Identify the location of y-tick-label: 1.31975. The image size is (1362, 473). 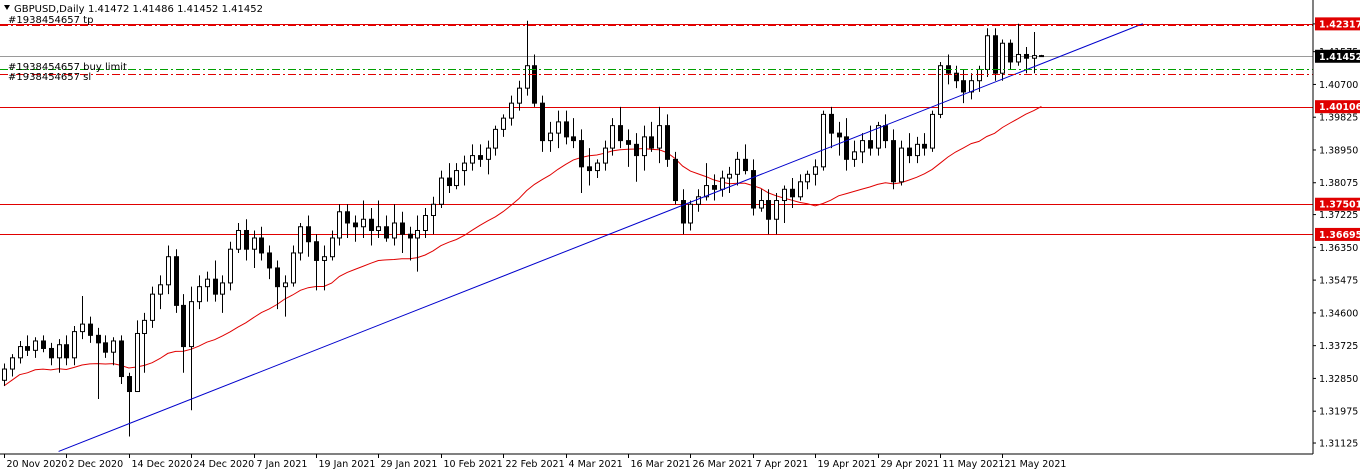
(1338, 412).